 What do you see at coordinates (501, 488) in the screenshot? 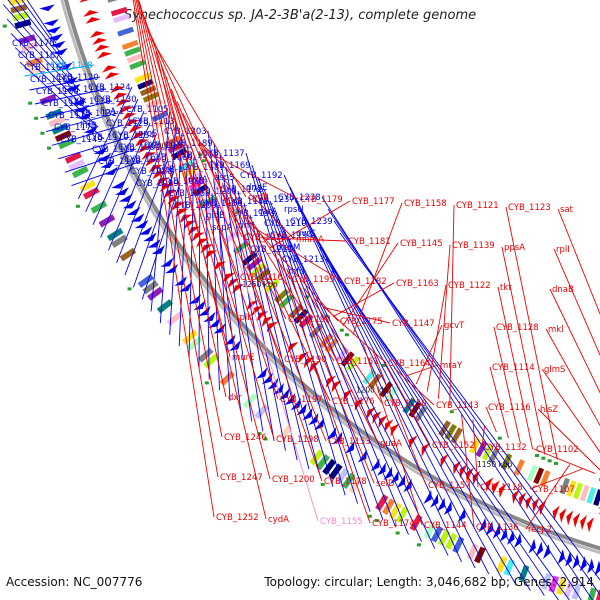
I see `minus-gene-label: CYB_1118` at bounding box center [501, 488].